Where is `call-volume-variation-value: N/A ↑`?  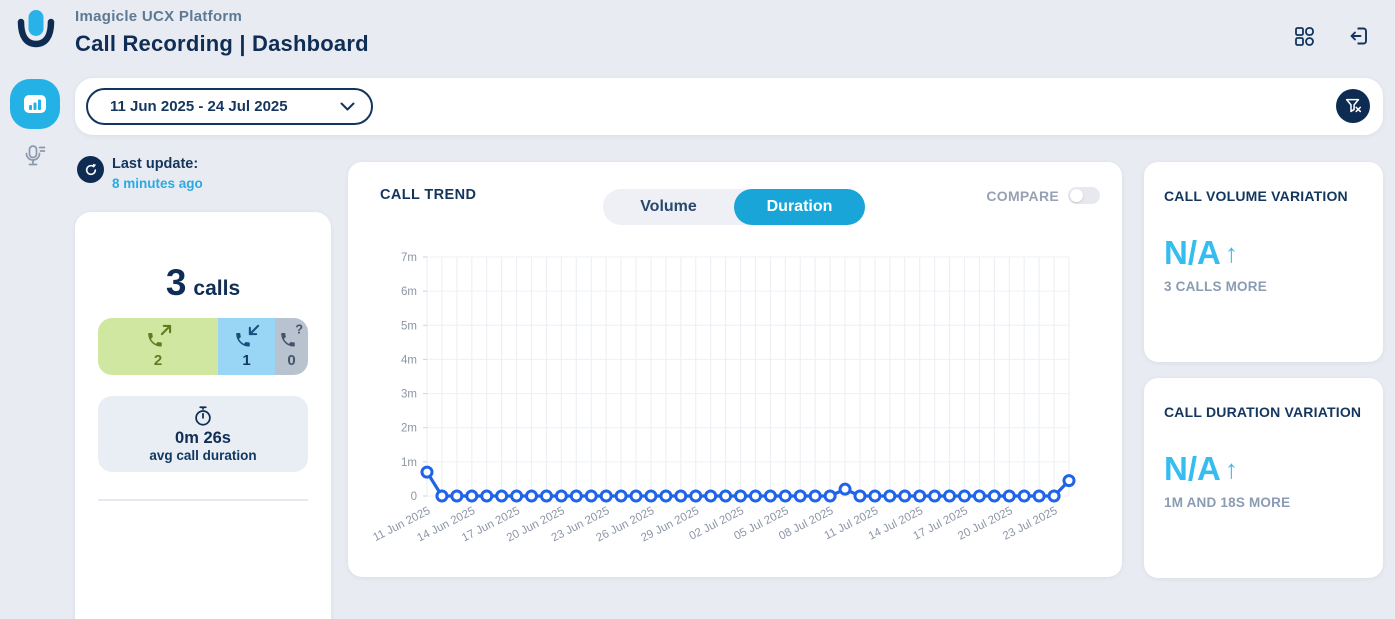
call-volume-variation-value: N/A ↑ is located at coordinates (1263, 253).